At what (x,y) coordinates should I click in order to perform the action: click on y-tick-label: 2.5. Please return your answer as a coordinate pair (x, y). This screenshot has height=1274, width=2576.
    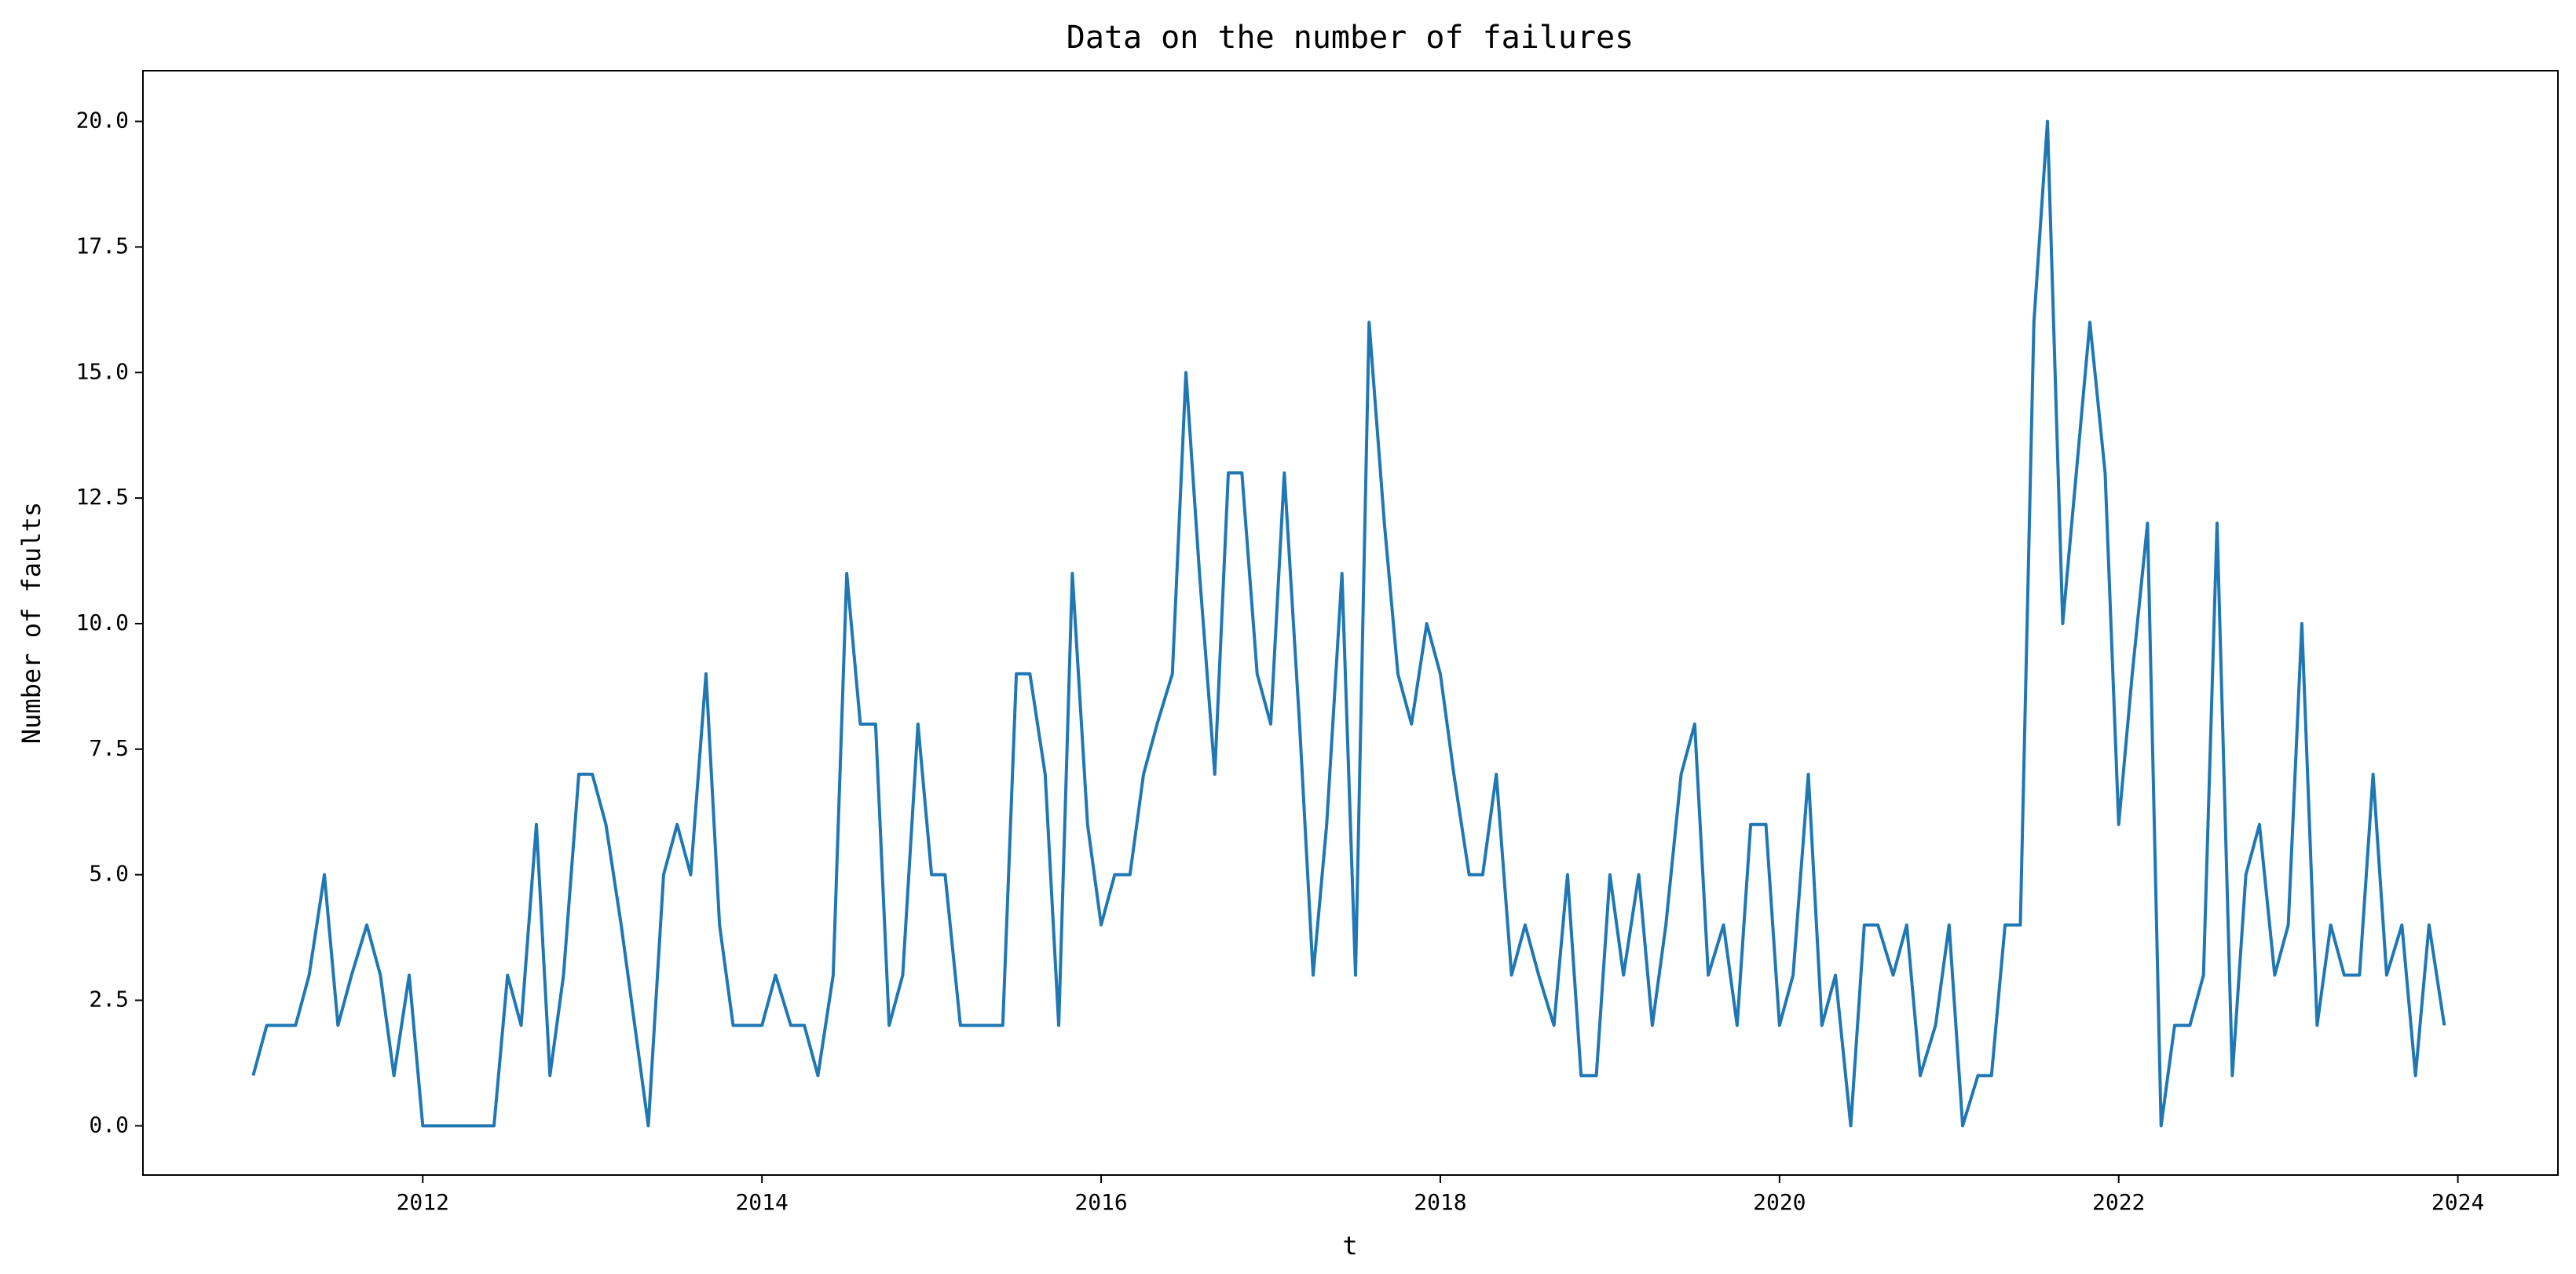
    Looking at the image, I should click on (109, 999).